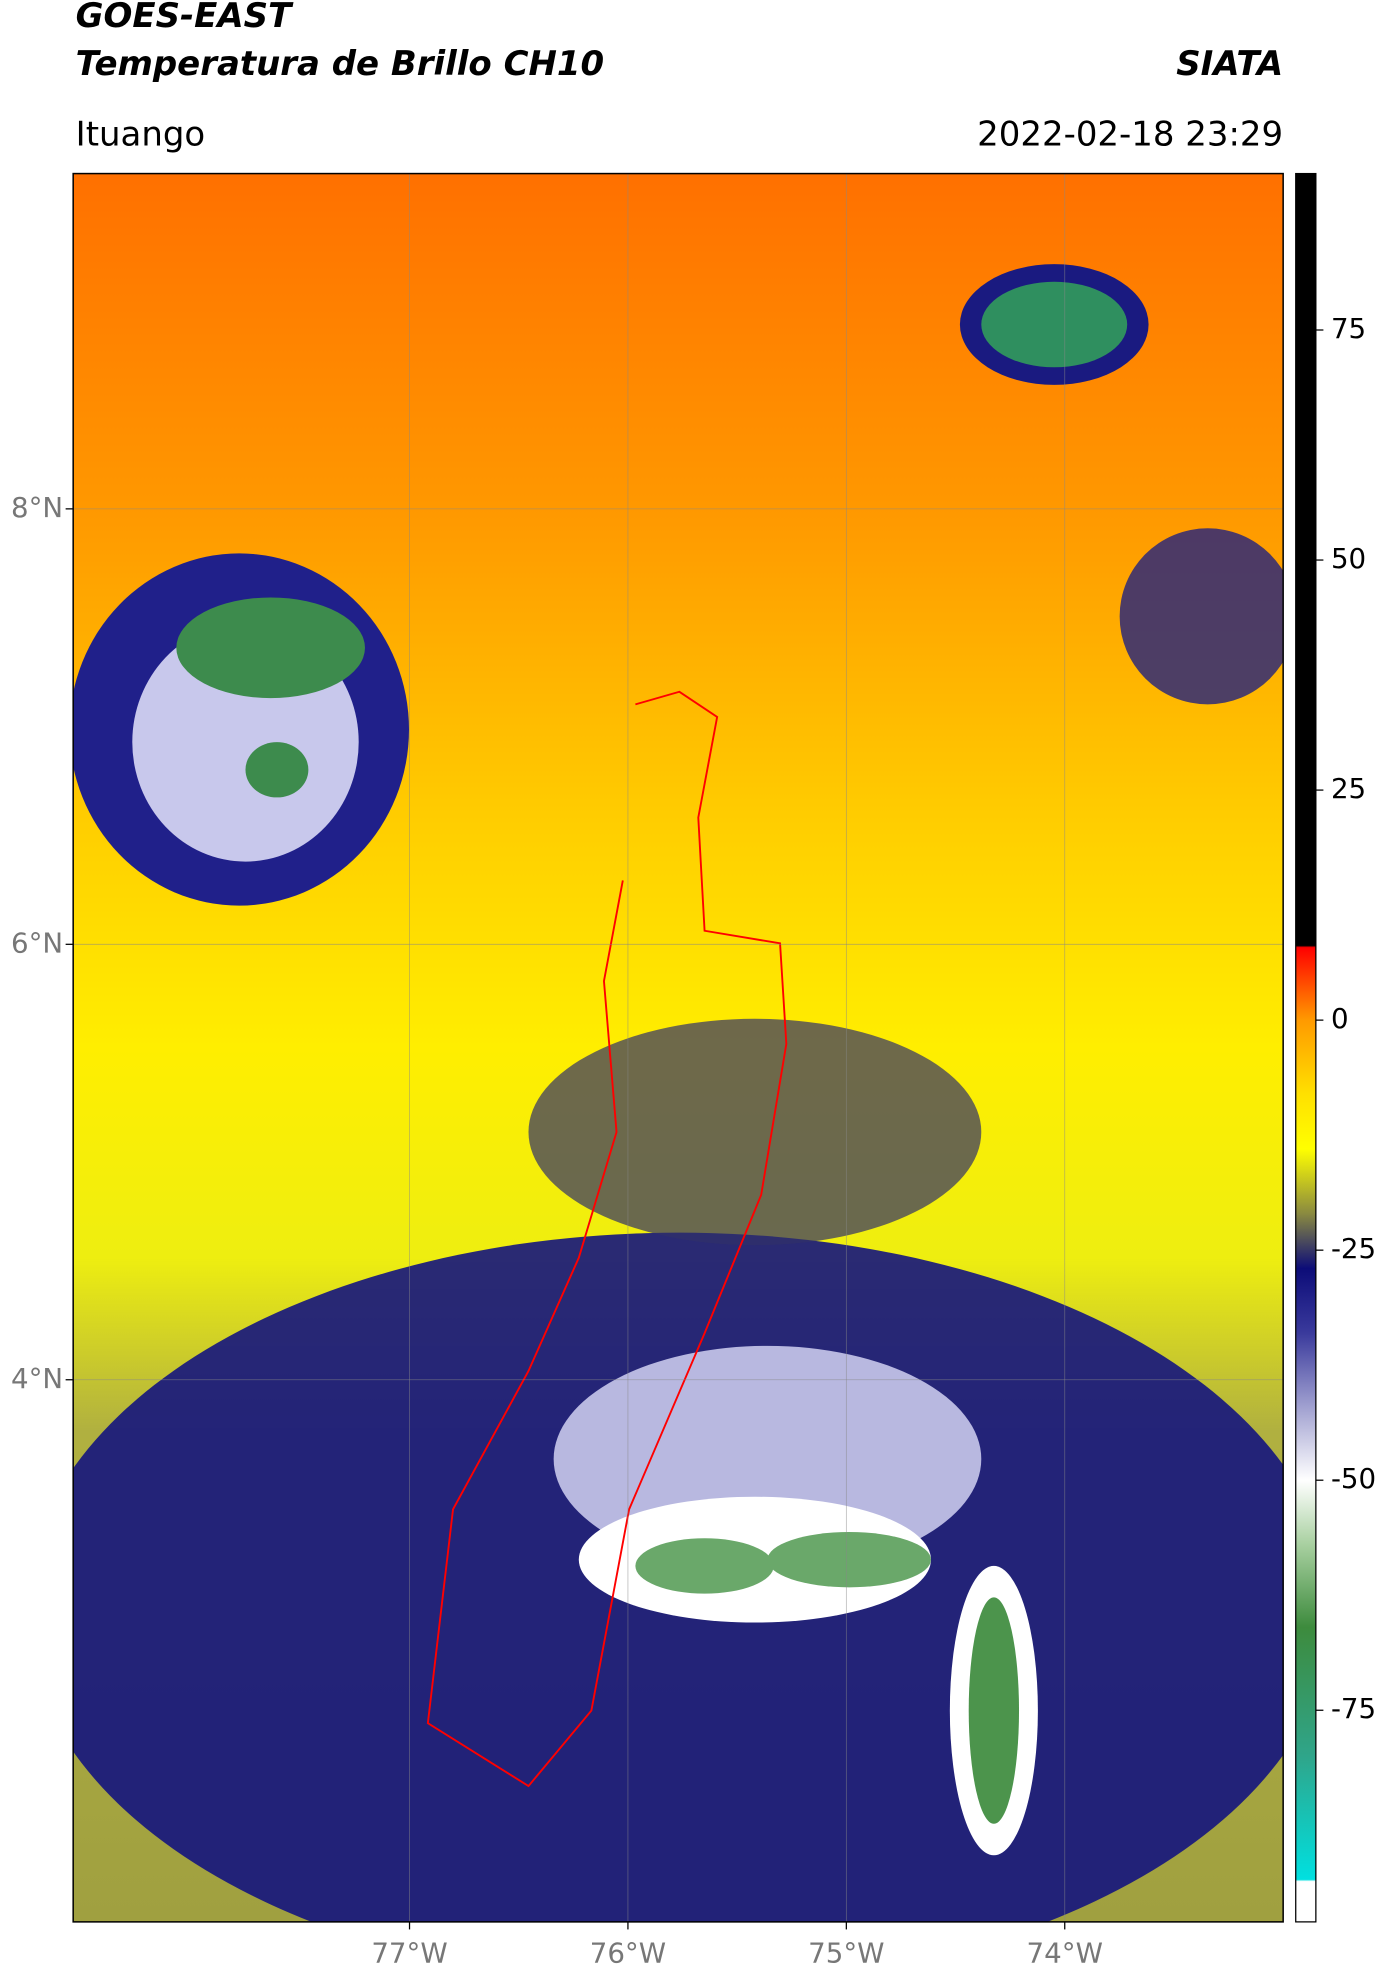 This screenshot has height=1981, width=1384. I want to click on colorbar-tick-label: -50, so click(1353, 1478).